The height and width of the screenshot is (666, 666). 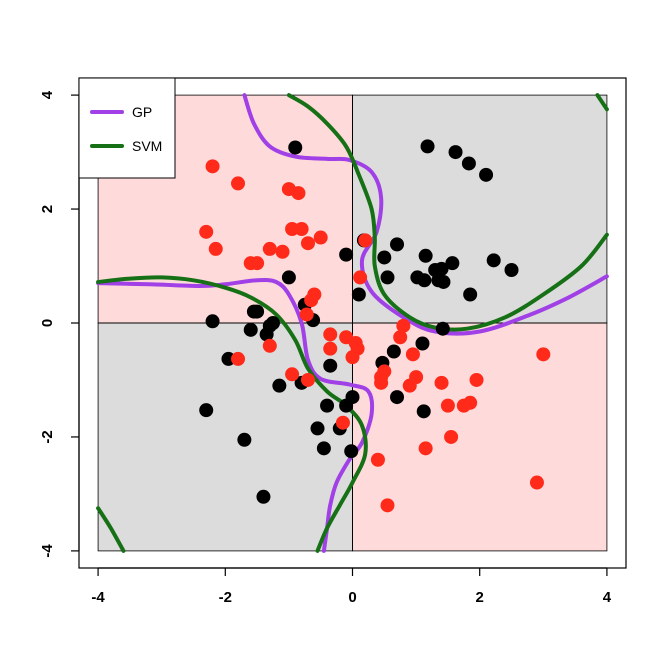 I want to click on y-tick-label: -4, so click(x=47, y=551).